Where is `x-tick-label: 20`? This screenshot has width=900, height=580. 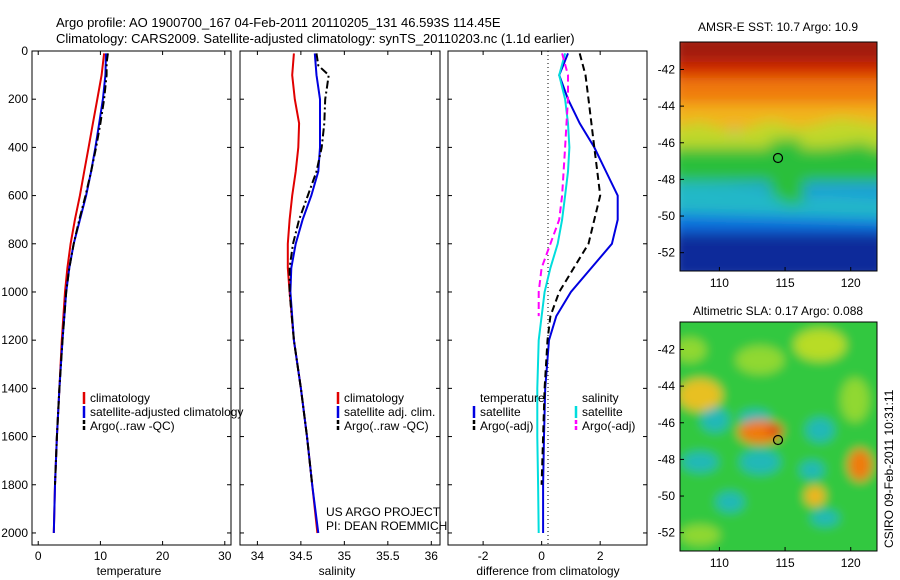
x-tick-label: 20 is located at coordinates (163, 556).